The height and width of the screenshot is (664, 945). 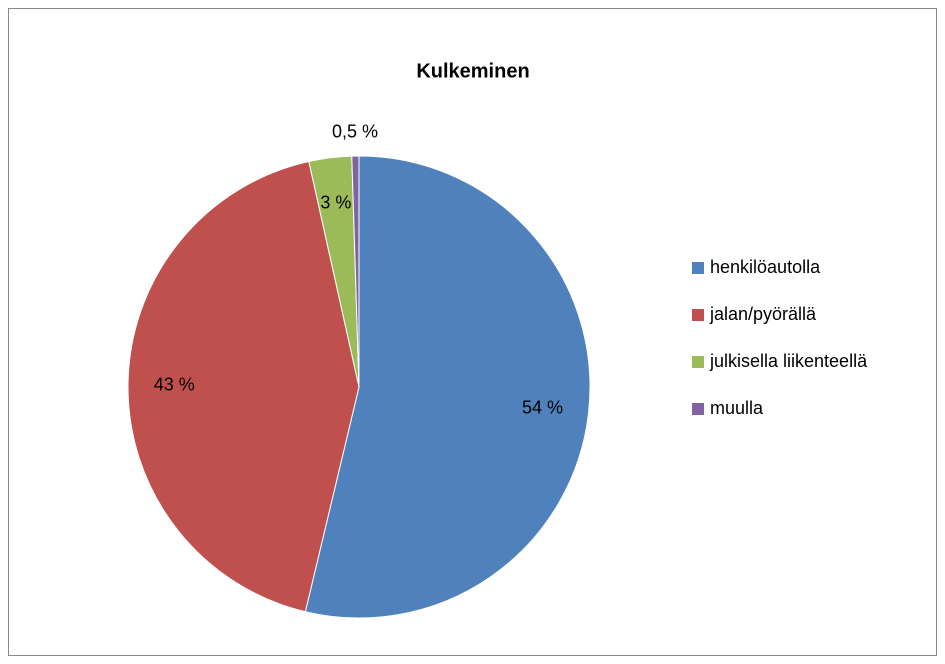 What do you see at coordinates (737, 408) in the screenshot?
I see `legend-label: muulla` at bounding box center [737, 408].